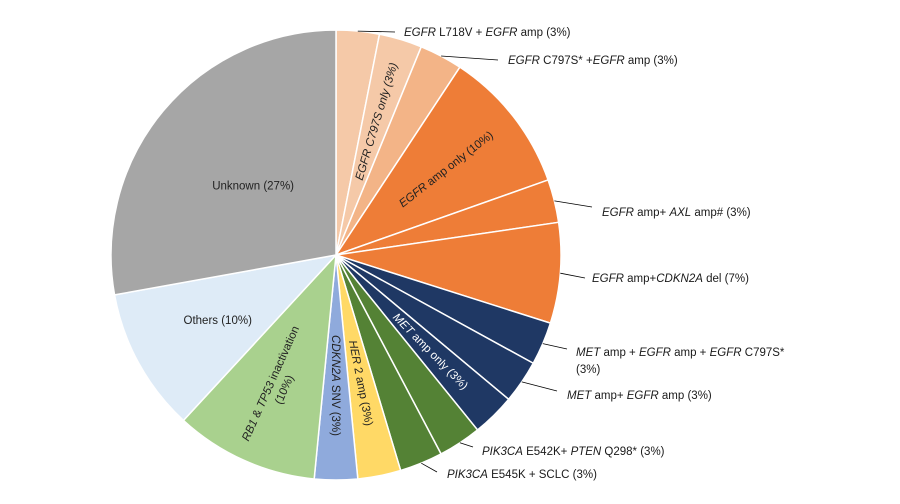 The width and height of the screenshot is (900, 504). Describe the element at coordinates (522, 475) in the screenshot. I see `slice-label: PIK3CA E545K + SCLC (3%)` at that location.